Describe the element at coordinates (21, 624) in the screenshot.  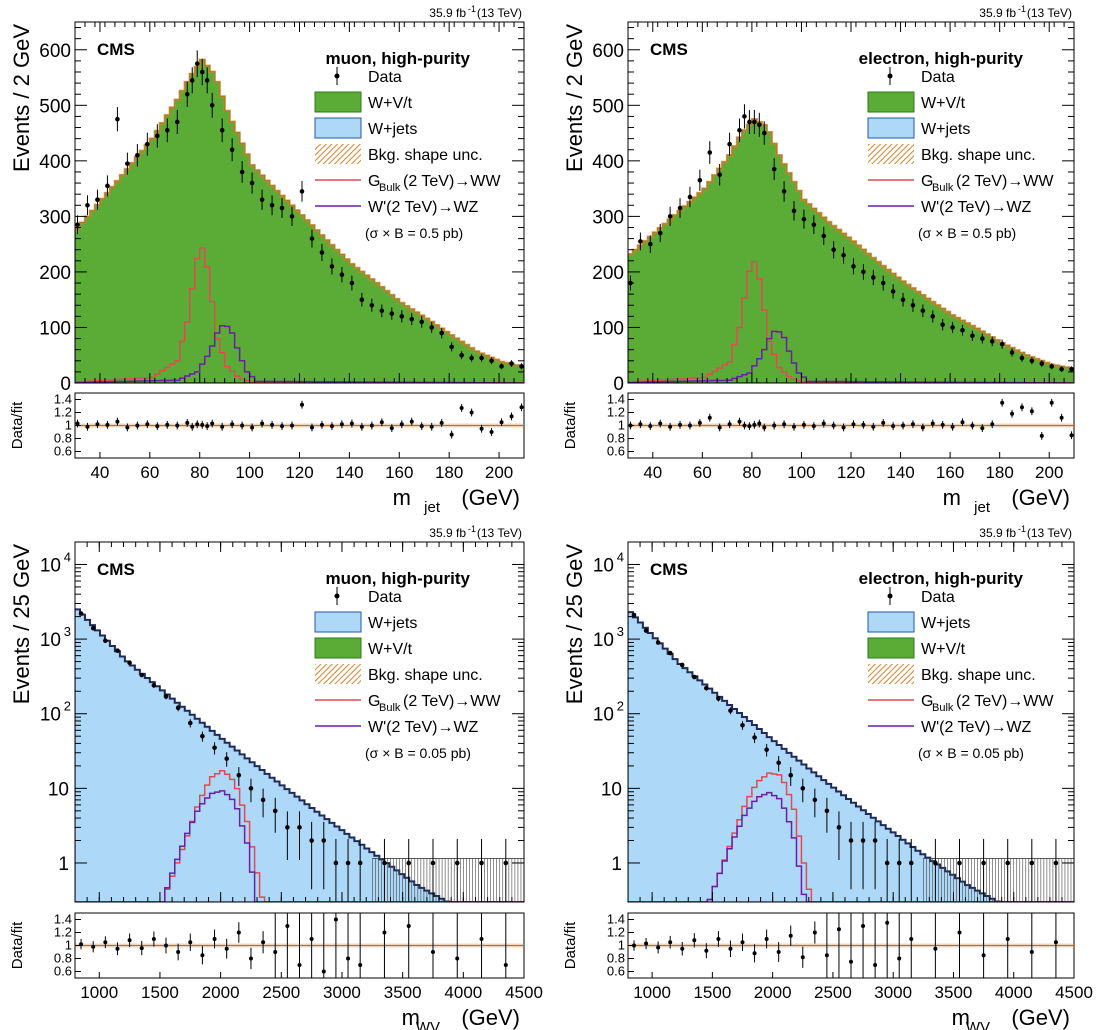
I see `y-axis-label: Events / 25 GeV` at that location.